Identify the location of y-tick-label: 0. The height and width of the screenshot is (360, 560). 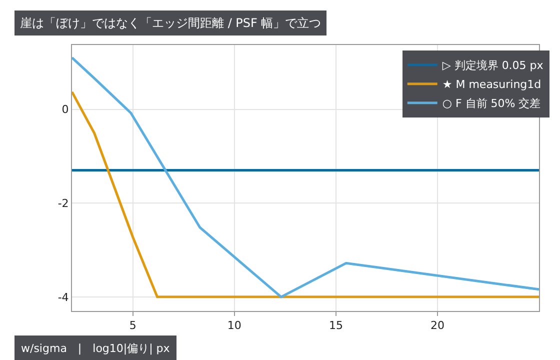
(65, 109).